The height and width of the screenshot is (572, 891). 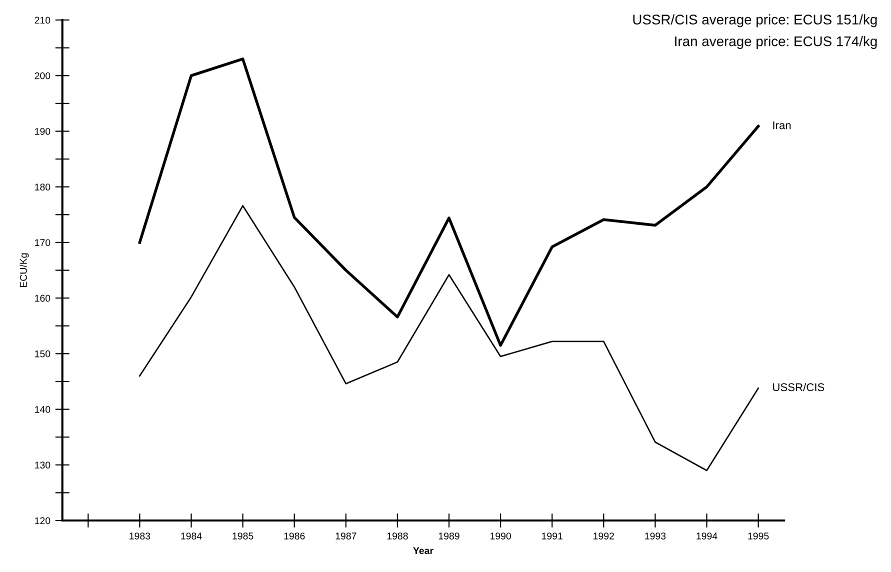 What do you see at coordinates (655, 536) in the screenshot?
I see `x-tick-label: 1993` at bounding box center [655, 536].